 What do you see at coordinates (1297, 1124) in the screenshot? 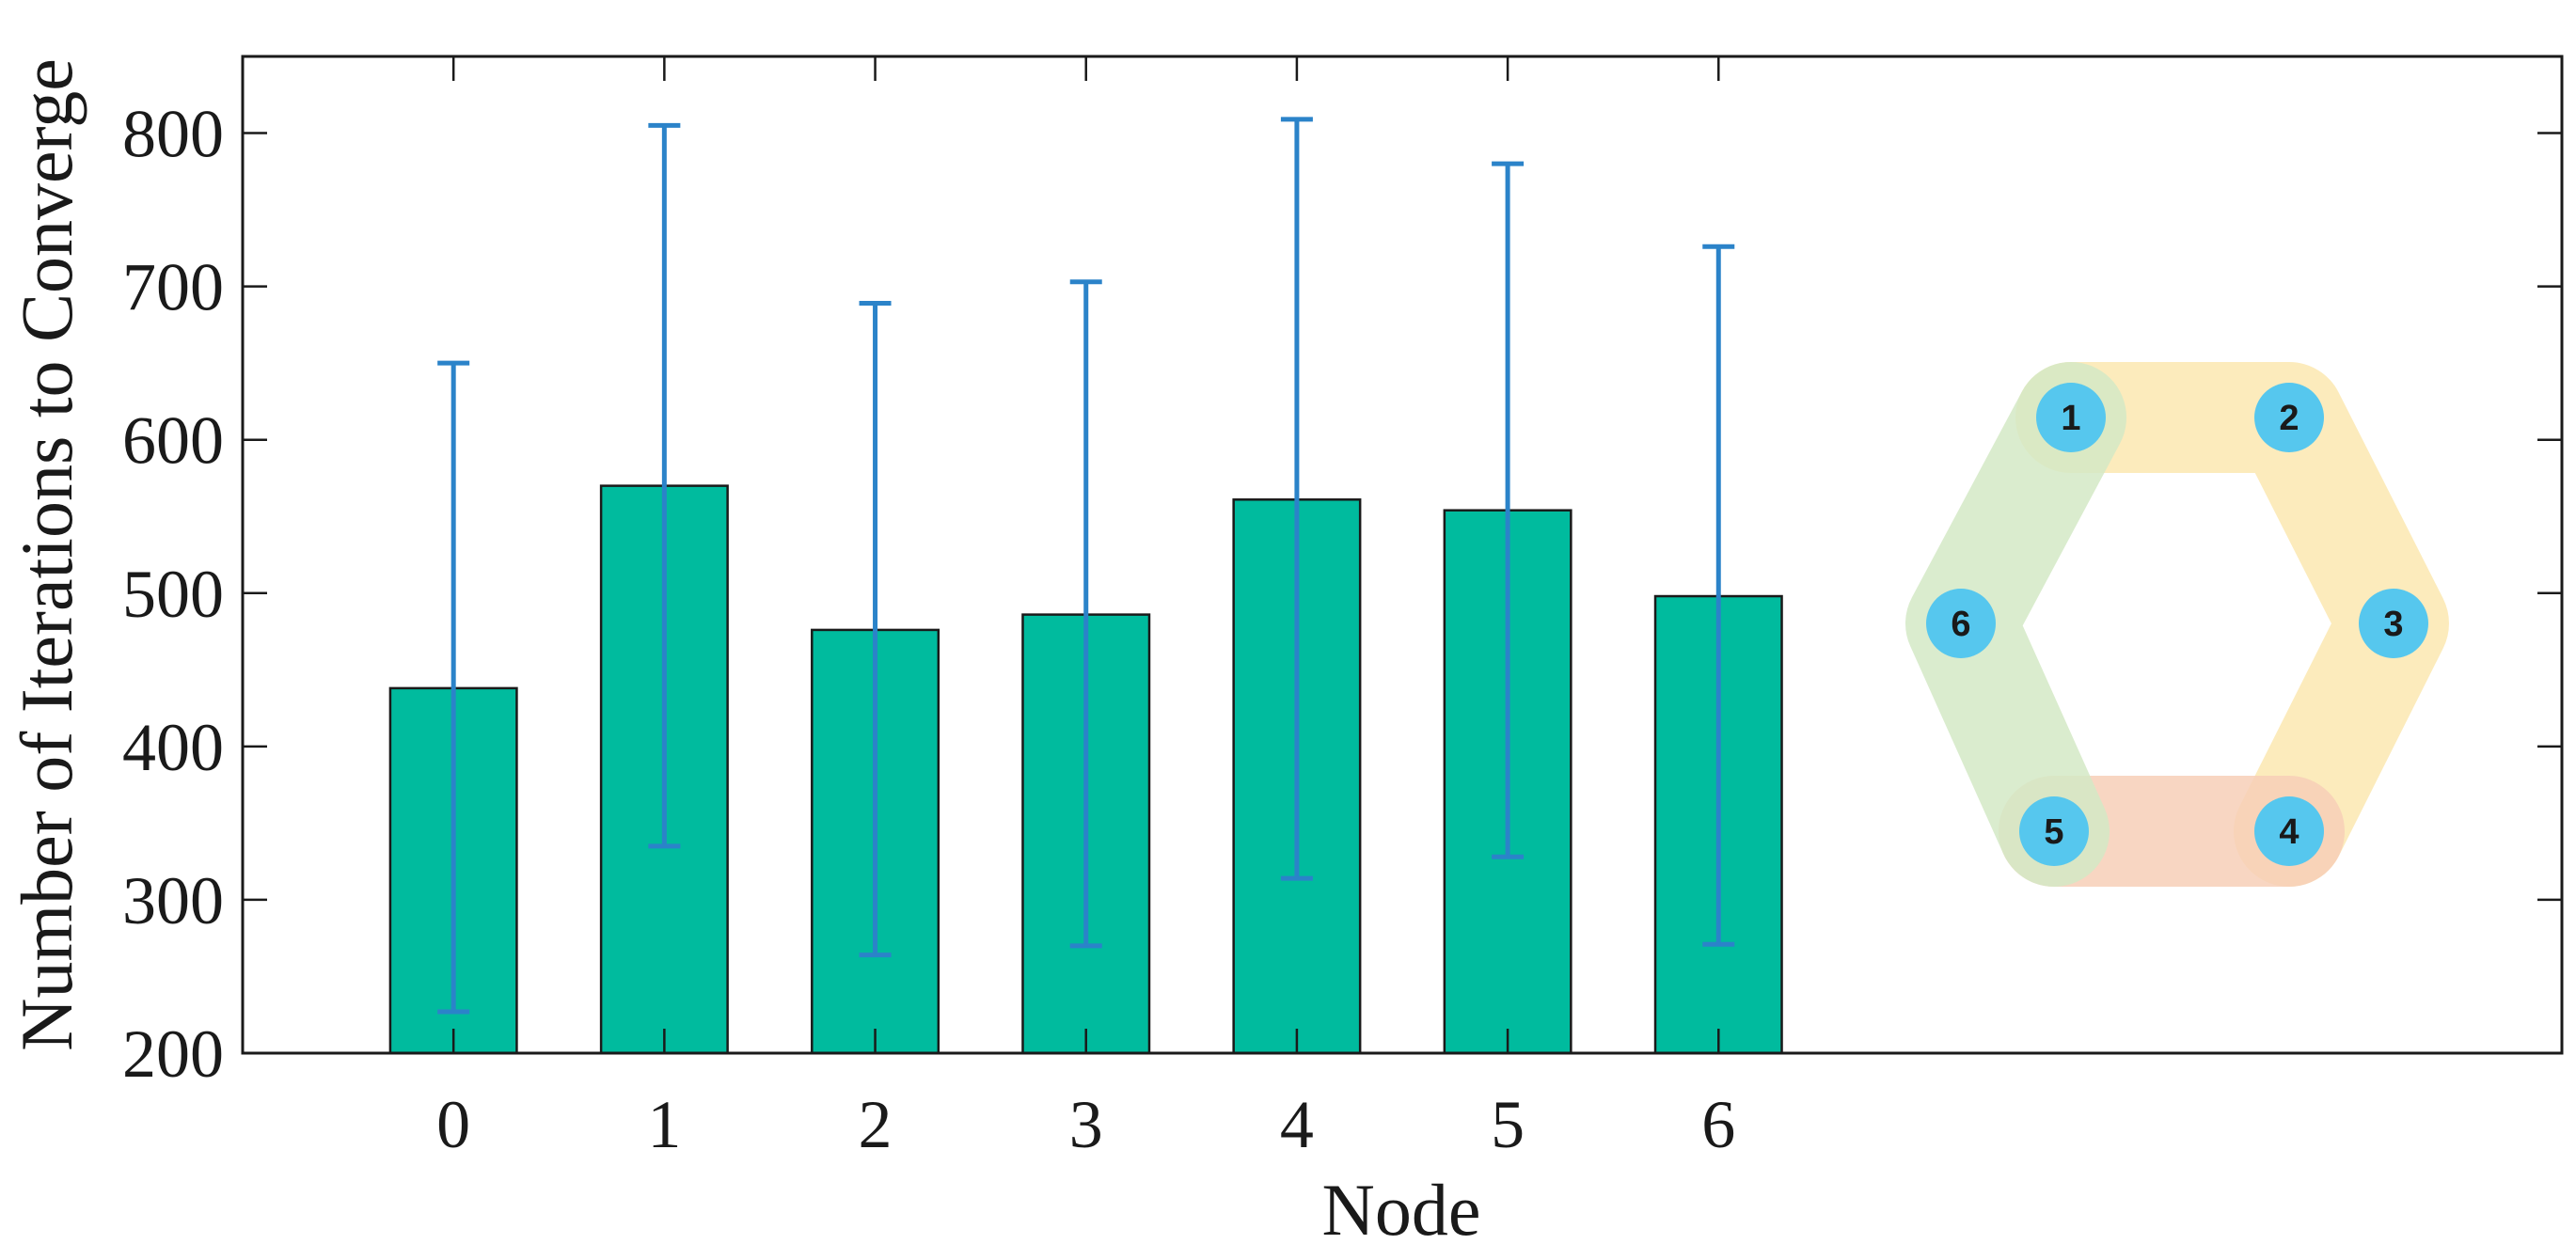
I see `x-tick-label-4: 4` at bounding box center [1297, 1124].